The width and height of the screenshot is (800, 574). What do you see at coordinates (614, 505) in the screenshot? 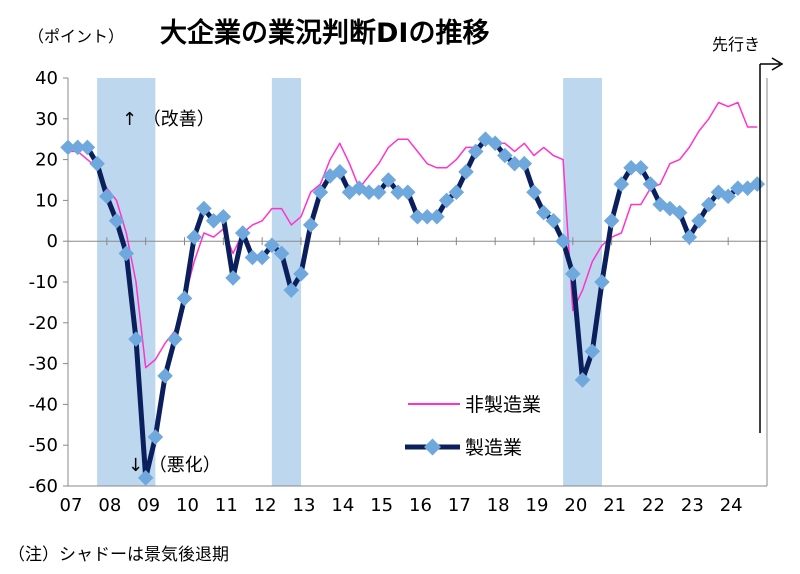
I see `x-tick-label-14: 21` at bounding box center [614, 505].